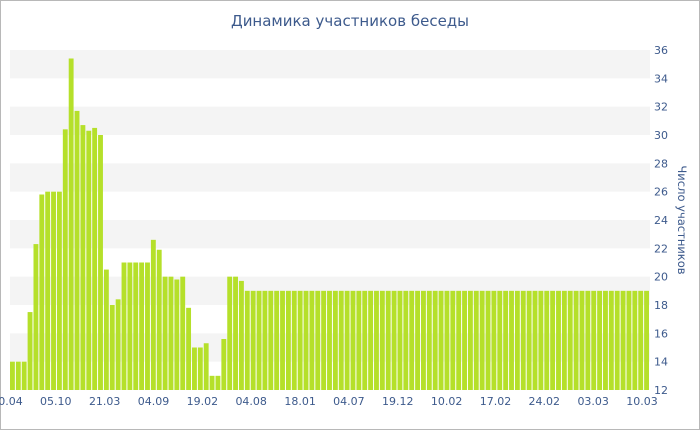 The height and width of the screenshot is (430, 700). I want to click on y-tick-label: 24, so click(661, 220).